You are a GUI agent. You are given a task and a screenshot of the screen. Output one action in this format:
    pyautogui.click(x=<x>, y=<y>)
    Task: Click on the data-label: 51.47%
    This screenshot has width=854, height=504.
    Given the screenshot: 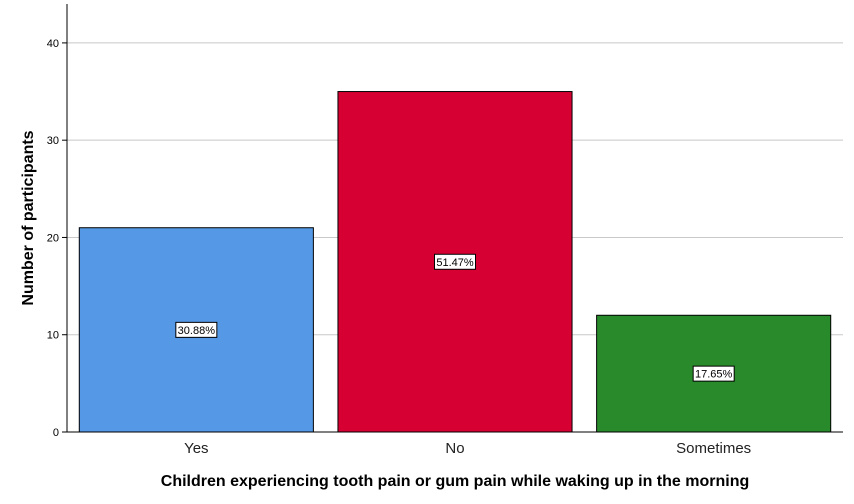 What is the action you would take?
    pyautogui.click(x=455, y=261)
    